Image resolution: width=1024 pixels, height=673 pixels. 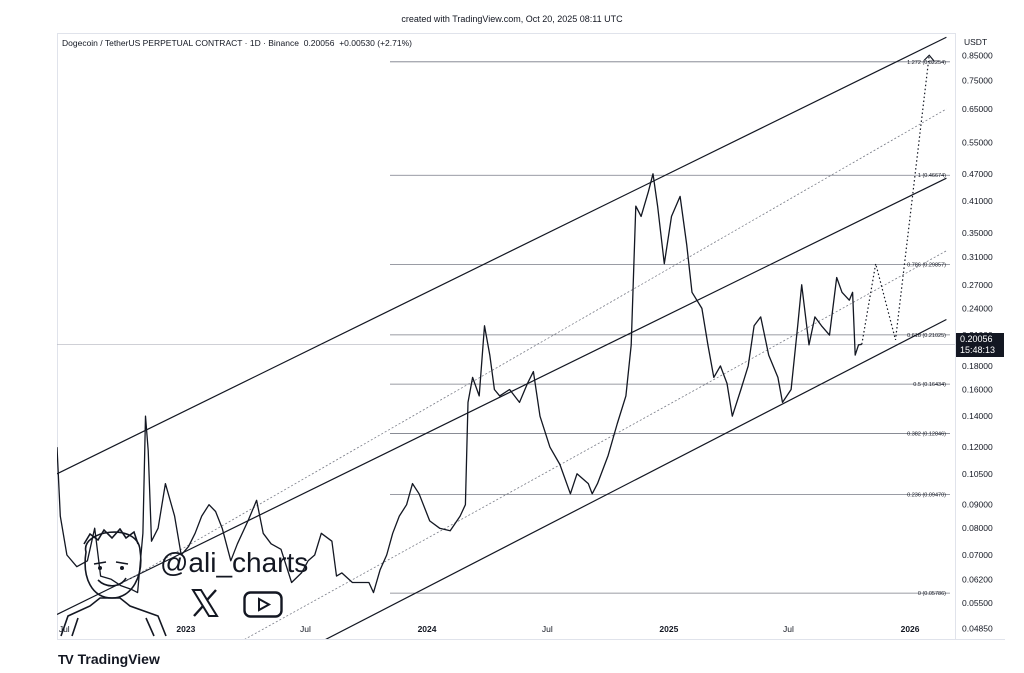 What do you see at coordinates (977, 628) in the screenshot?
I see `y-tick-label: 0.04850` at bounding box center [977, 628].